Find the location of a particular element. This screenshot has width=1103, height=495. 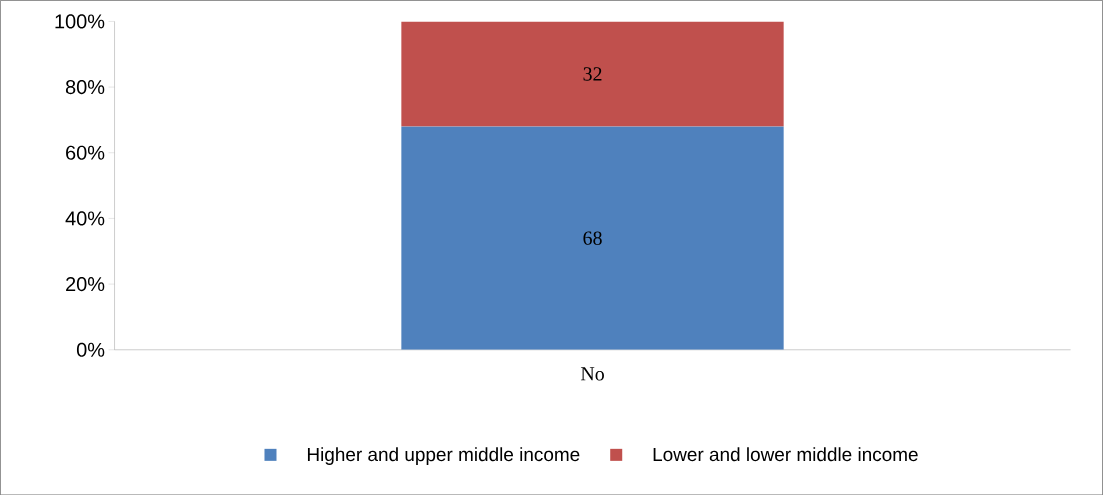

legend-label: Higher and upper middle income is located at coordinates (443, 456).